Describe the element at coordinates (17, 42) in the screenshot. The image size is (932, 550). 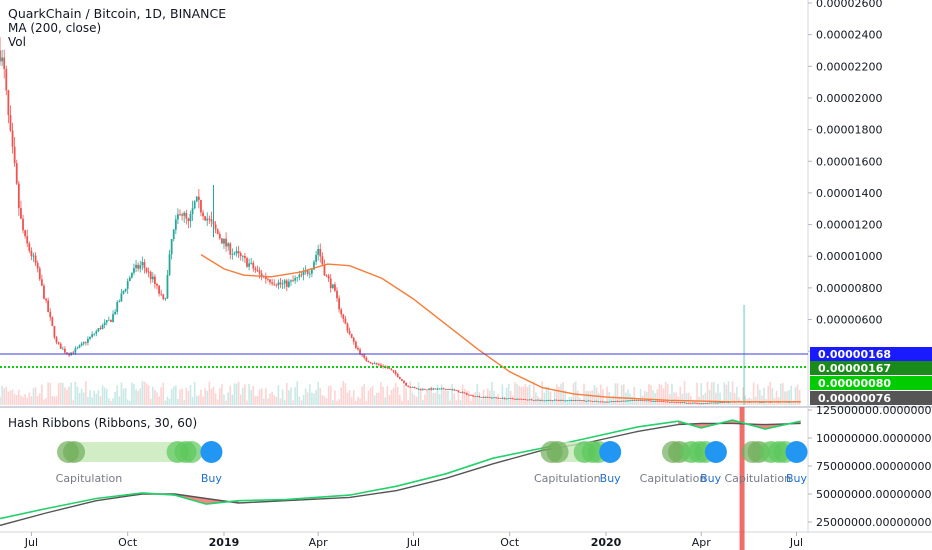
I see `volume-legend: Vol` at that location.